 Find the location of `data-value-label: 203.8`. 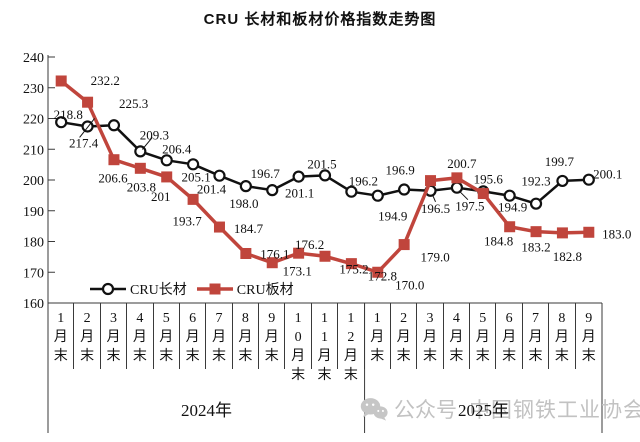

data-value-label: 203.8 is located at coordinates (141, 186).